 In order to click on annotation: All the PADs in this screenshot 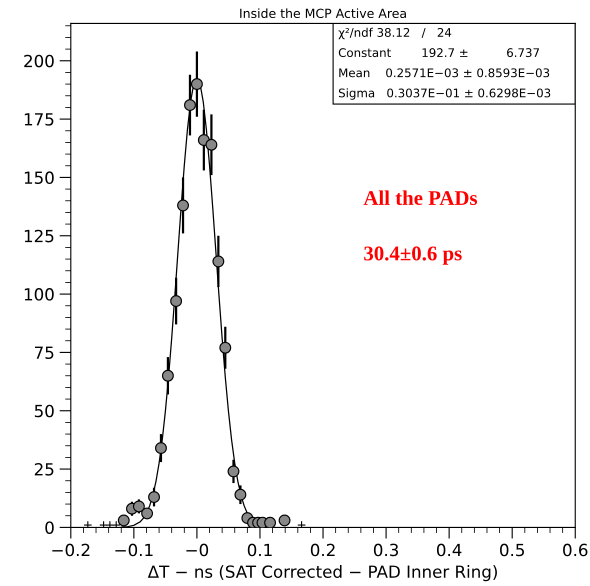, I will do `click(421, 198)`.